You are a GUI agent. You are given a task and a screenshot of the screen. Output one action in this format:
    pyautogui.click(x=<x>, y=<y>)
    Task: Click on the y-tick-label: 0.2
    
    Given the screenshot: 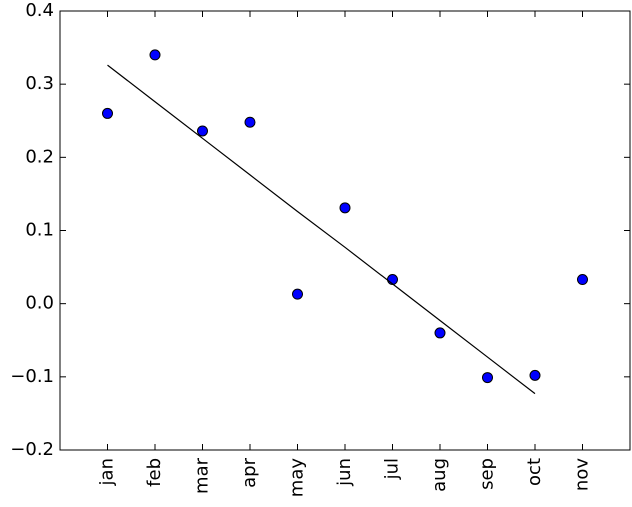 What is the action you would take?
    pyautogui.click(x=39, y=156)
    